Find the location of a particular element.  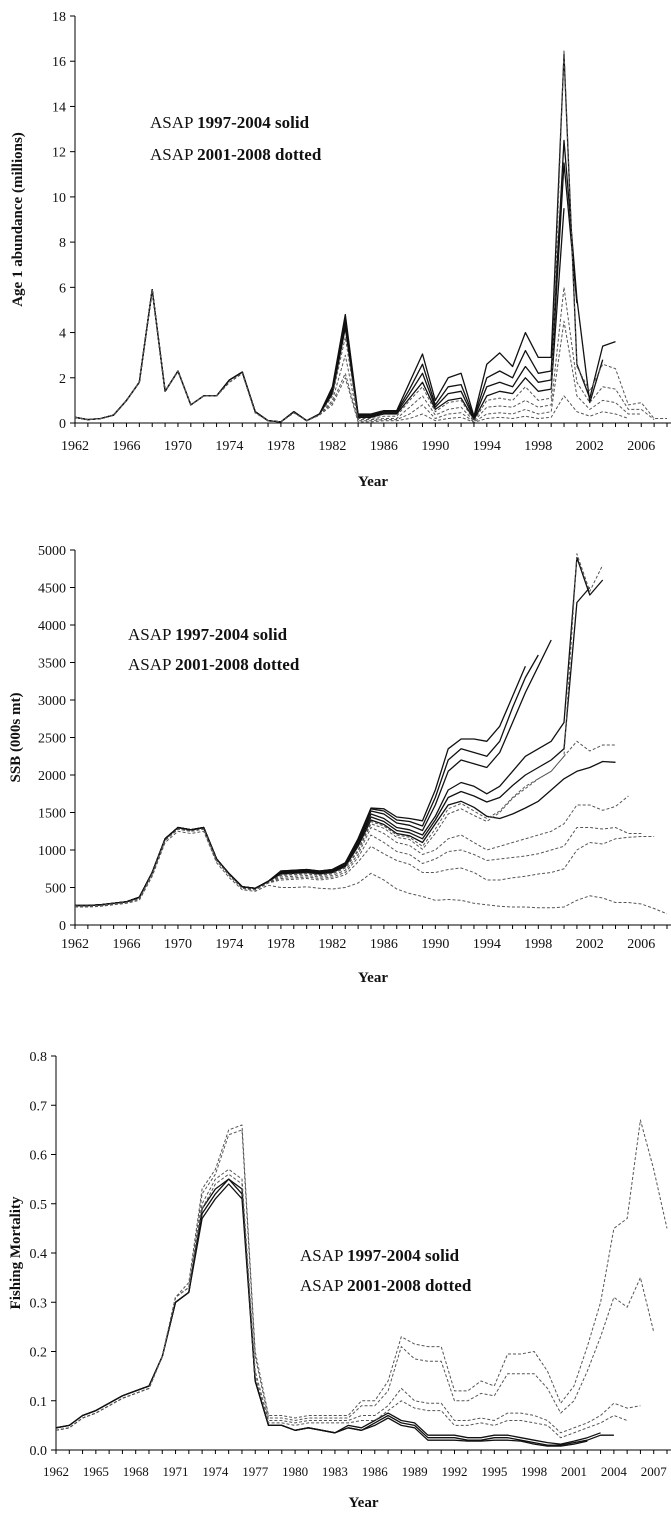

x-tick-label: 1983 is located at coordinates (335, 1471).